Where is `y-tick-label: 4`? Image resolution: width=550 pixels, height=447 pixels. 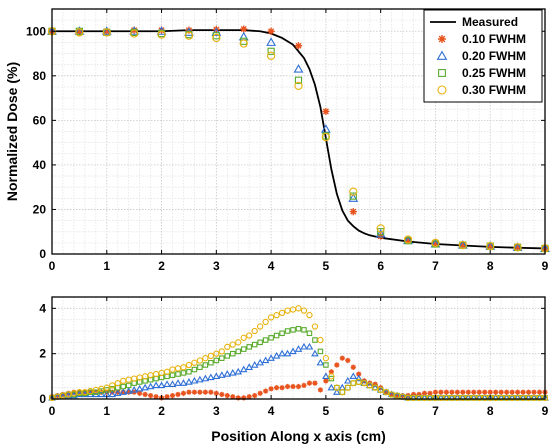 y-tick-label: 4 is located at coordinates (42, 308).